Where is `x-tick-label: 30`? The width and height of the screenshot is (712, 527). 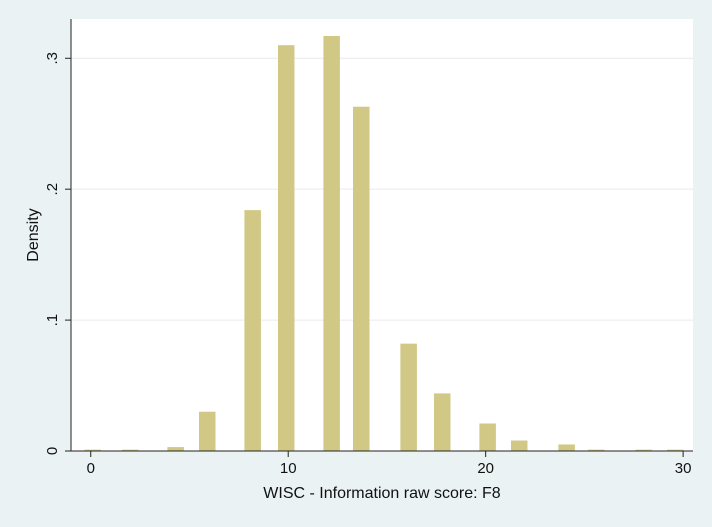 x-tick-label: 30 is located at coordinates (683, 468).